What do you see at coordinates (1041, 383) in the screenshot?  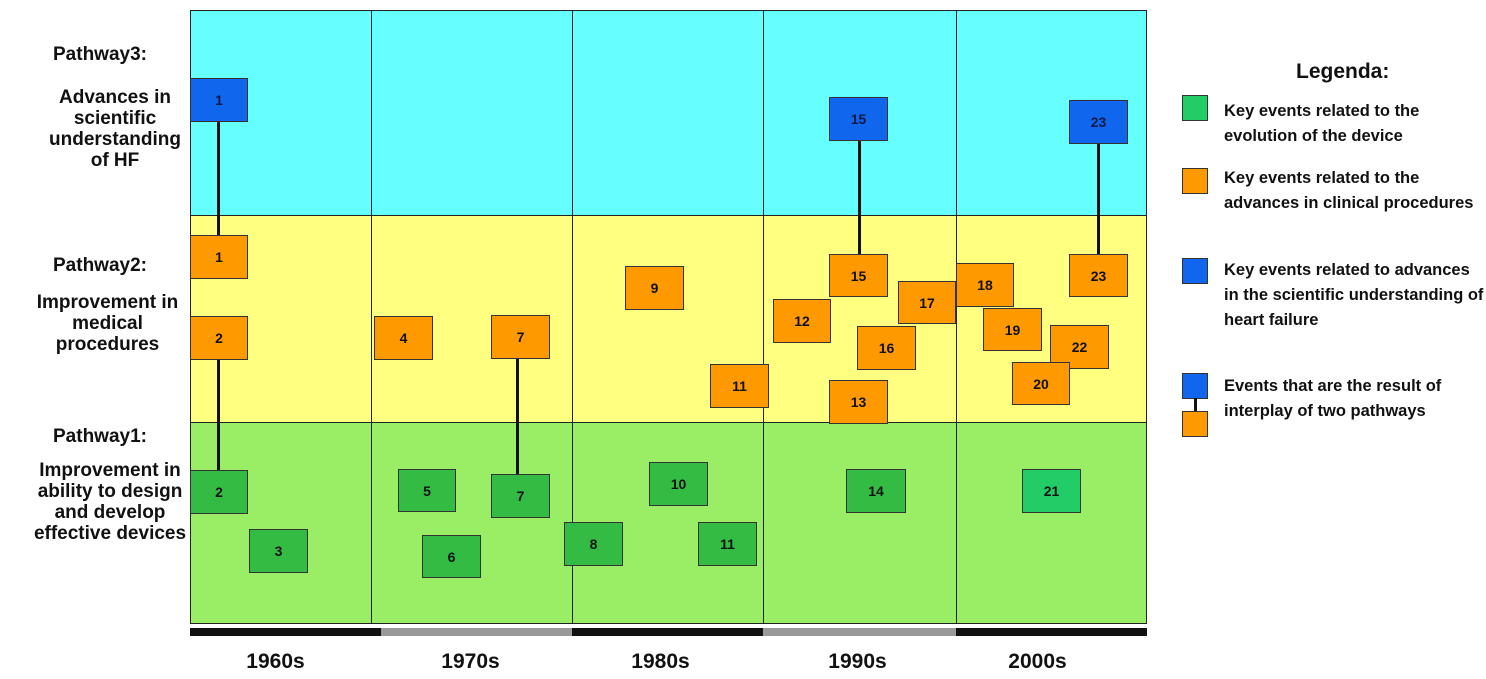 I see `event-box: 20` at bounding box center [1041, 383].